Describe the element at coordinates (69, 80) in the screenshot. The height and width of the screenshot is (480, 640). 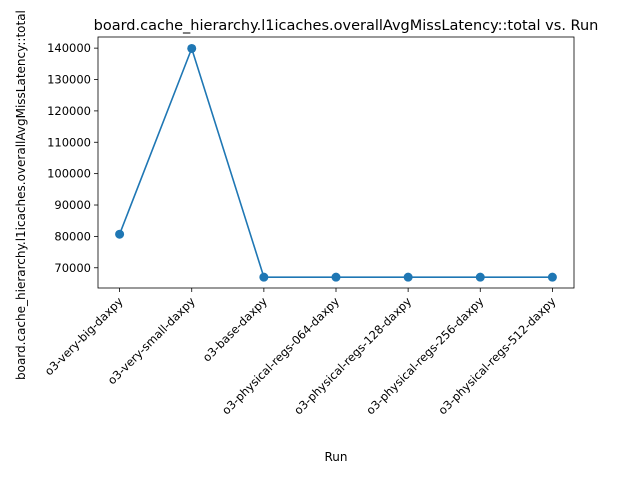
I see `y-tick-label: 130000` at that location.